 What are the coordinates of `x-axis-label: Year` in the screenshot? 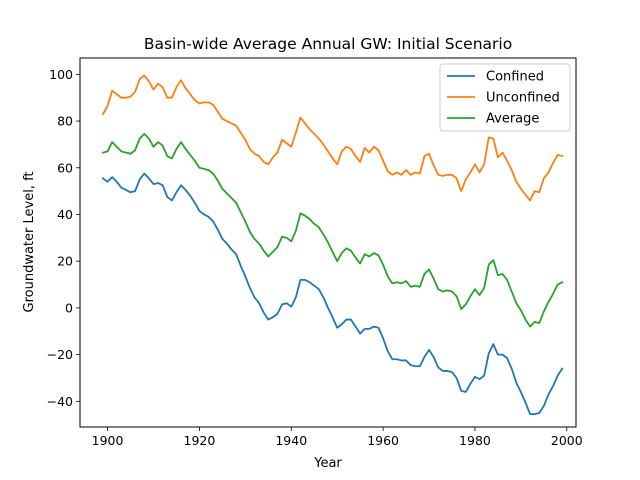 It's located at (327, 463).